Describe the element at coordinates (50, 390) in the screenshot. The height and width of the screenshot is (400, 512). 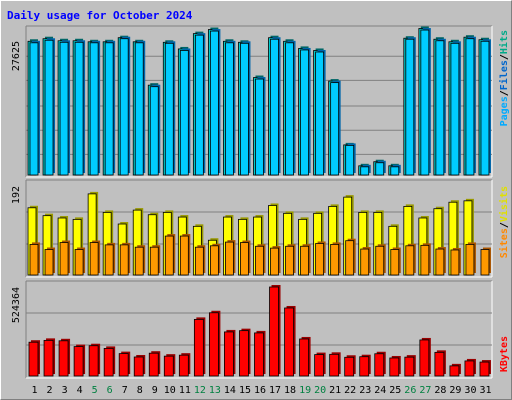
I see `x-tick-label: 2` at that location.